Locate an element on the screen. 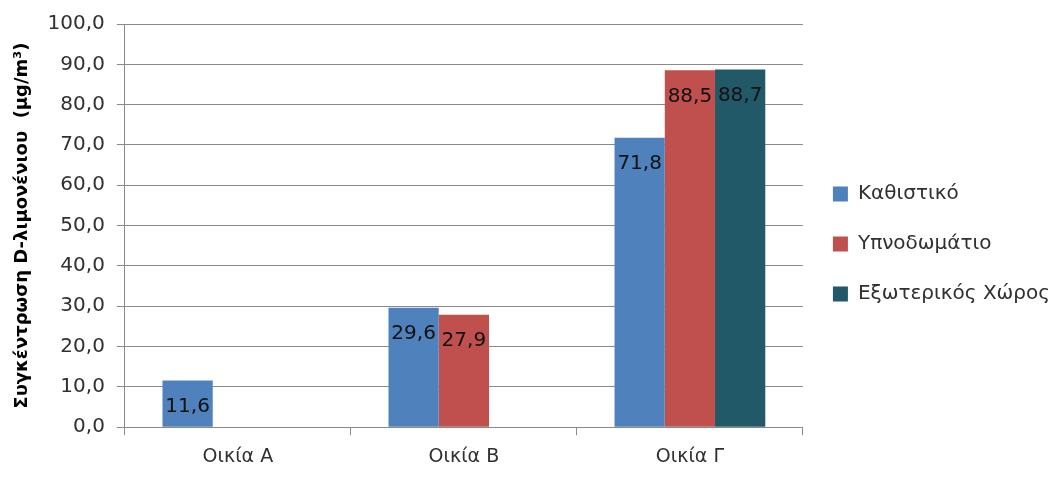 The image size is (1064, 484). x-tick-label: Οικία Α is located at coordinates (238, 454).